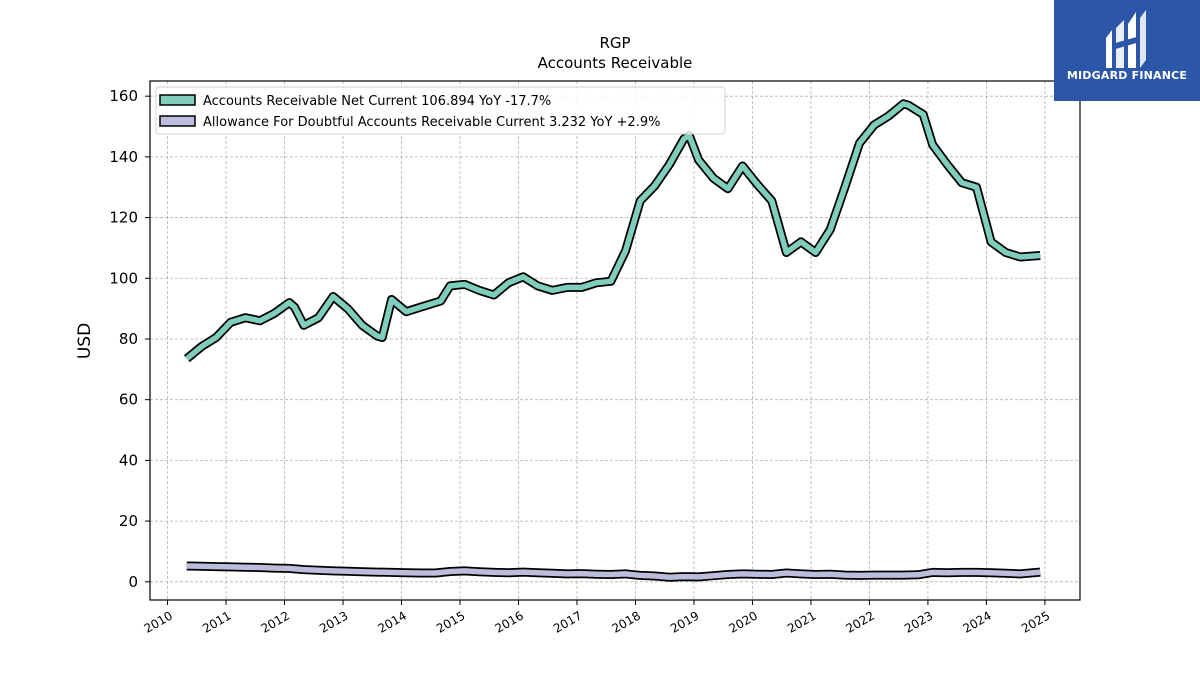  I want to click on y-tick-label: 140, so click(123, 157).